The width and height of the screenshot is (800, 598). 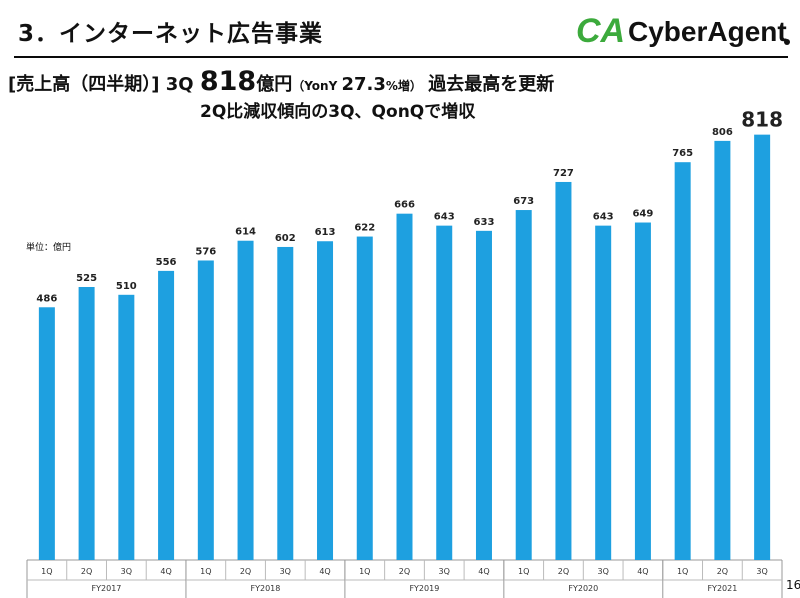 I want to click on data-label: 614, so click(x=245, y=232).